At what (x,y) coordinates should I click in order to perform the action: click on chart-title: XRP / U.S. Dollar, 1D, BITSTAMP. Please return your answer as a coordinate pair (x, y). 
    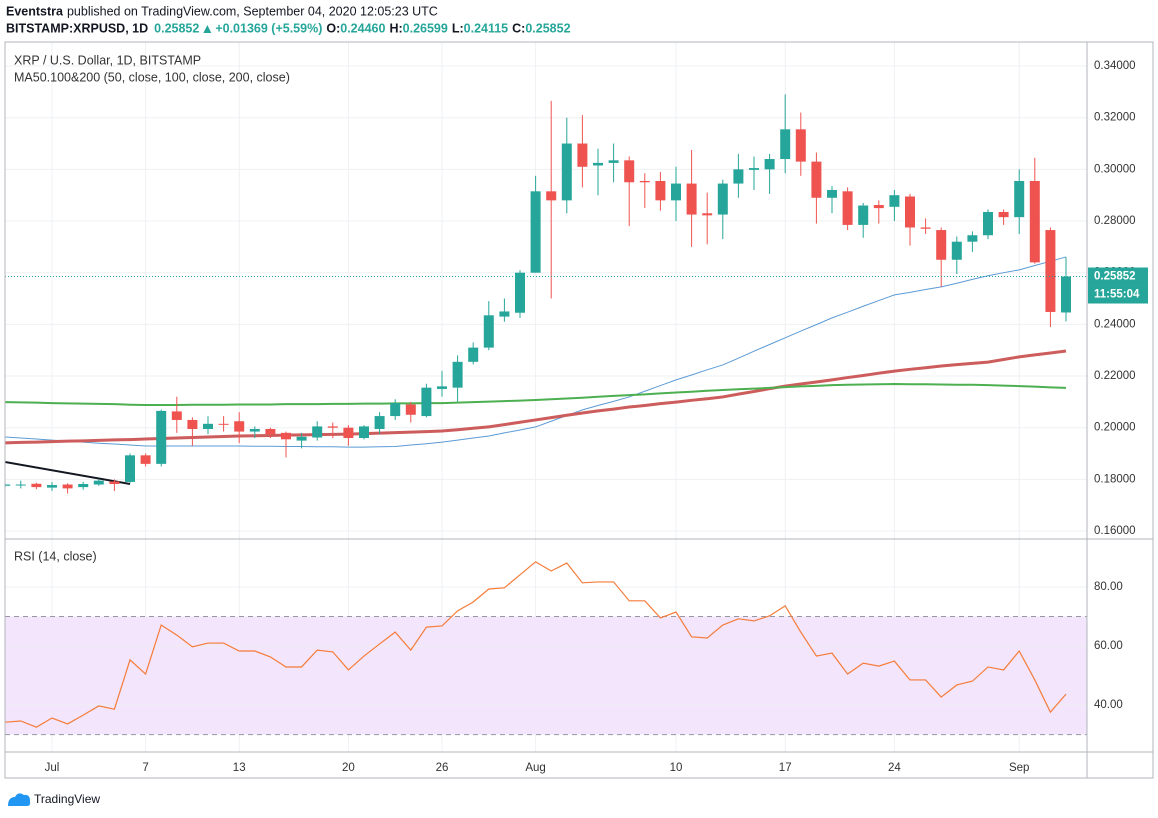
    Looking at the image, I should click on (107, 60).